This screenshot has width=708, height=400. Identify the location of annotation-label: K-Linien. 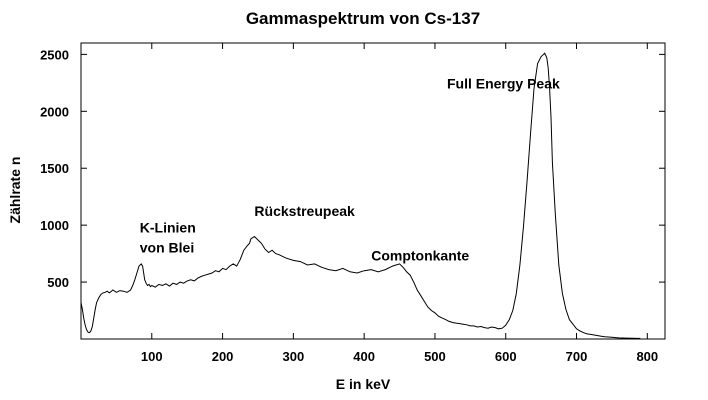
(168, 228).